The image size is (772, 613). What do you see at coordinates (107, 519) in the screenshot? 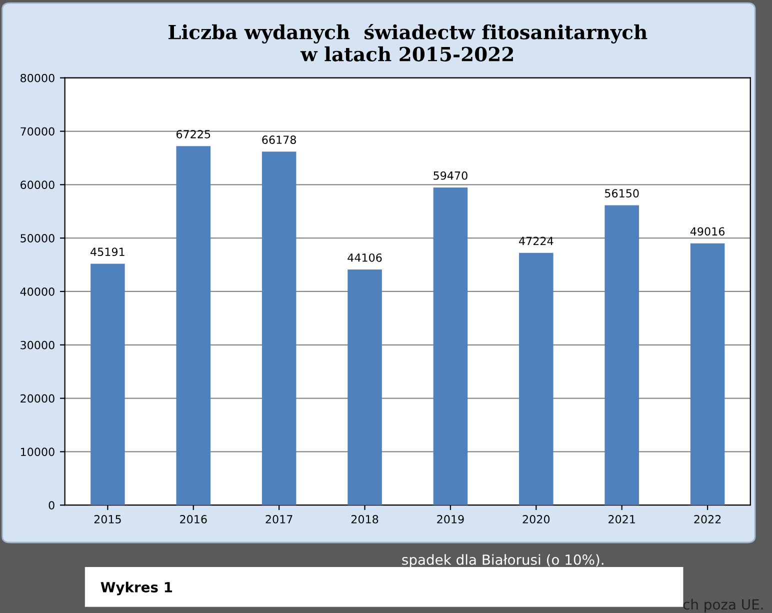
I see `x-tick-label: 2015` at bounding box center [107, 519].